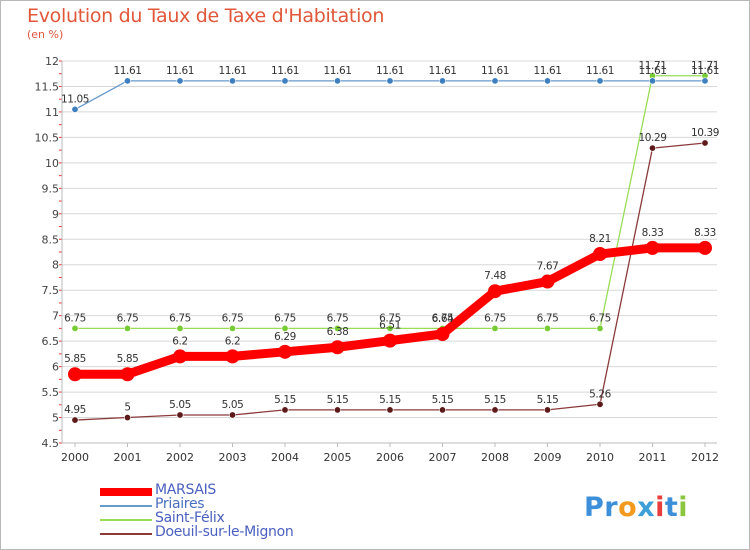 This screenshot has width=750, height=550. Describe the element at coordinates (55, 367) in the screenshot. I see `y-tick-label: 6` at that location.